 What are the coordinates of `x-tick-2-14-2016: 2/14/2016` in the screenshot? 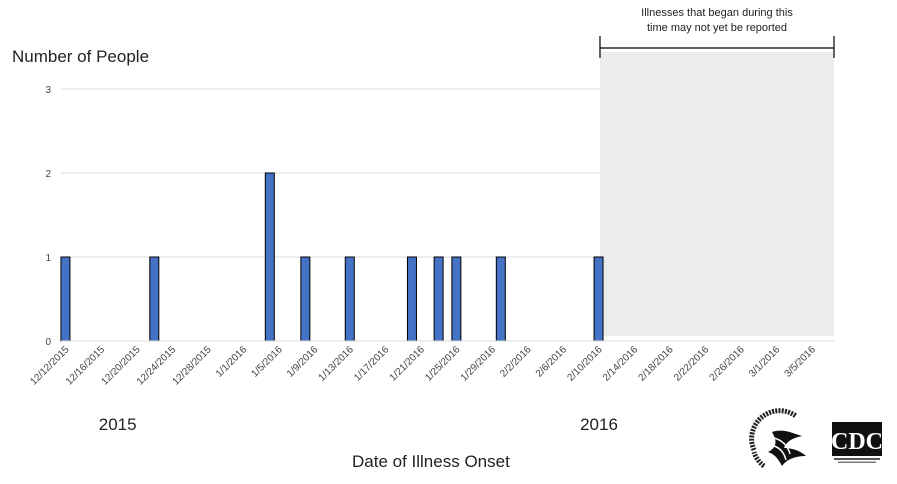 It's located at (621, 364).